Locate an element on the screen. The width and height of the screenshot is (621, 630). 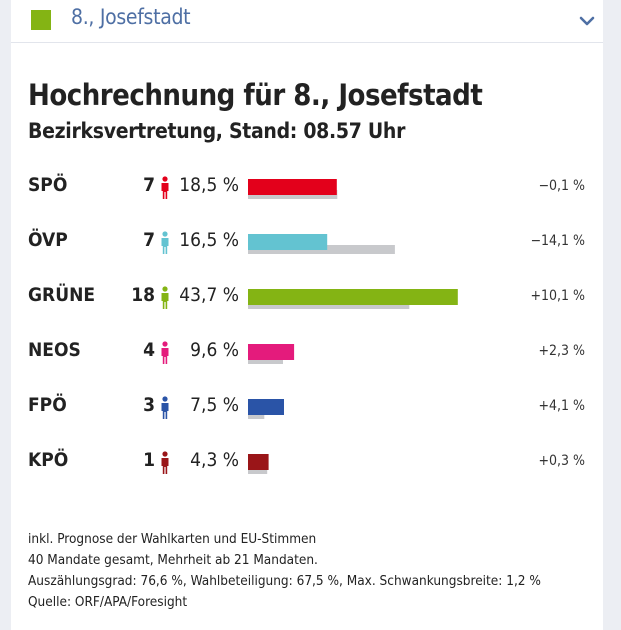
party-row: ÖVP 7 16,5 % −14,1 % is located at coordinates (307, 243).